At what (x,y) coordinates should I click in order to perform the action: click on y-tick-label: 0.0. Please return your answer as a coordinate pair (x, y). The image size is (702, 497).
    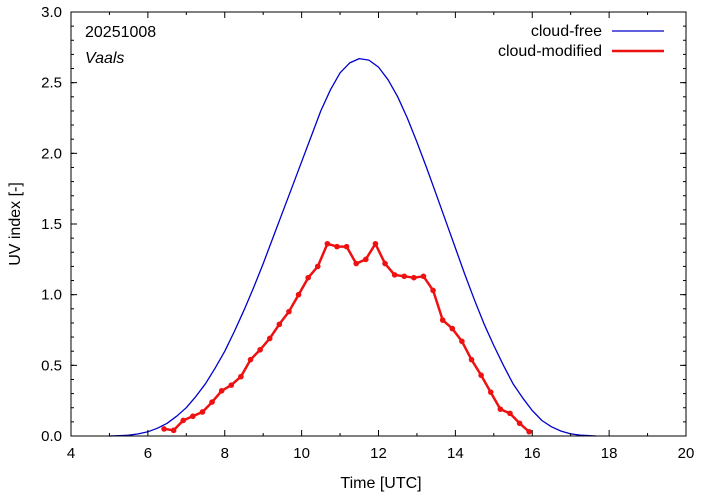
    Looking at the image, I should click on (51, 436).